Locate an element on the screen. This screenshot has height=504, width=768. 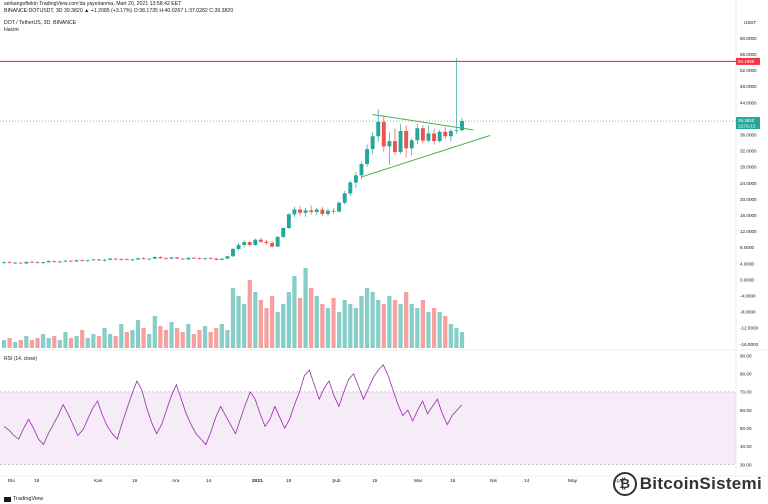
price-tick-label: 48.0000 is located at coordinates (748, 86).